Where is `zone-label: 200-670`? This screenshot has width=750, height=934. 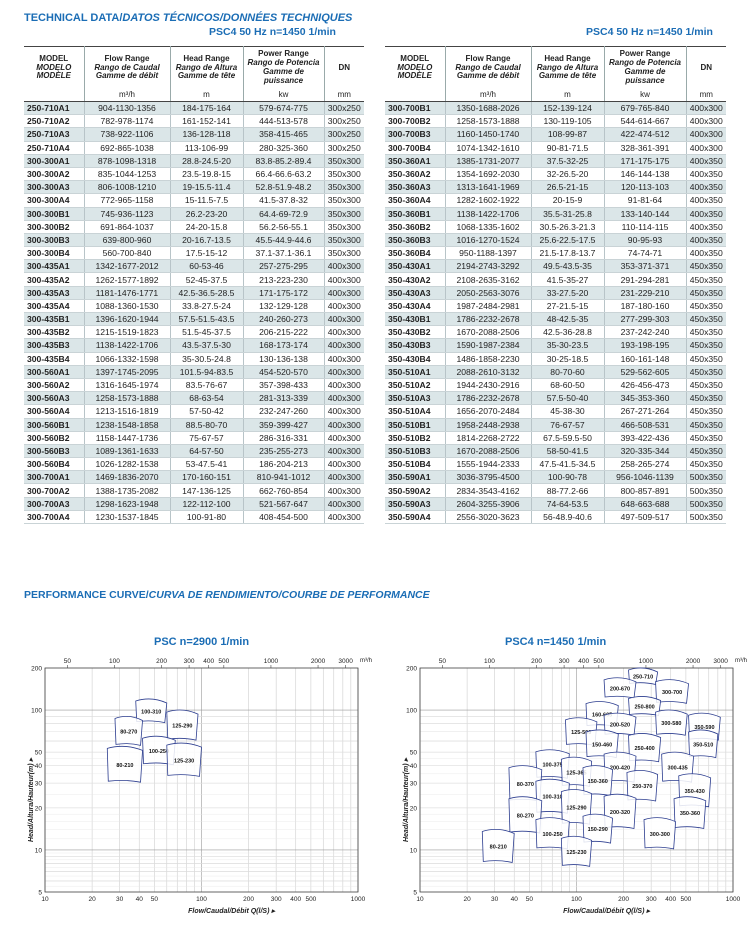
zone-label: 200-670 is located at coordinates (620, 689).